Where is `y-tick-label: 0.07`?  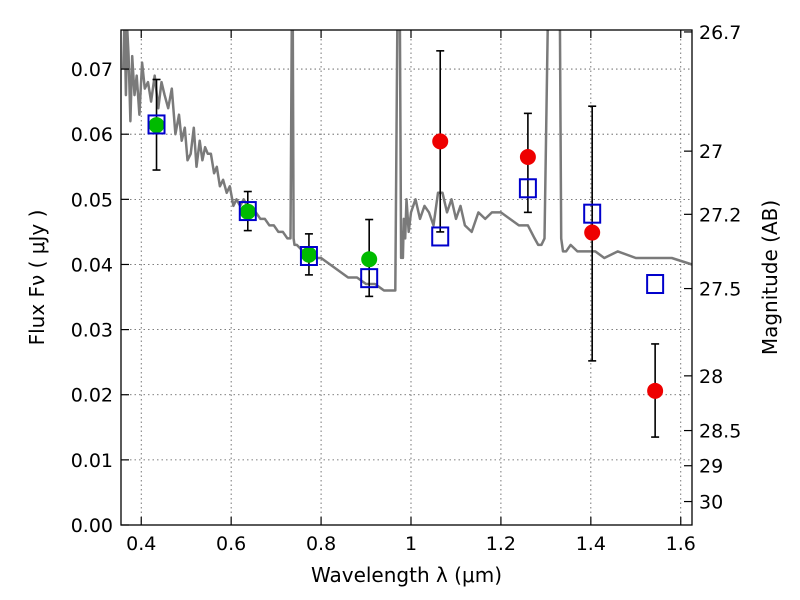
y-tick-label: 0.07 is located at coordinates (92, 70).